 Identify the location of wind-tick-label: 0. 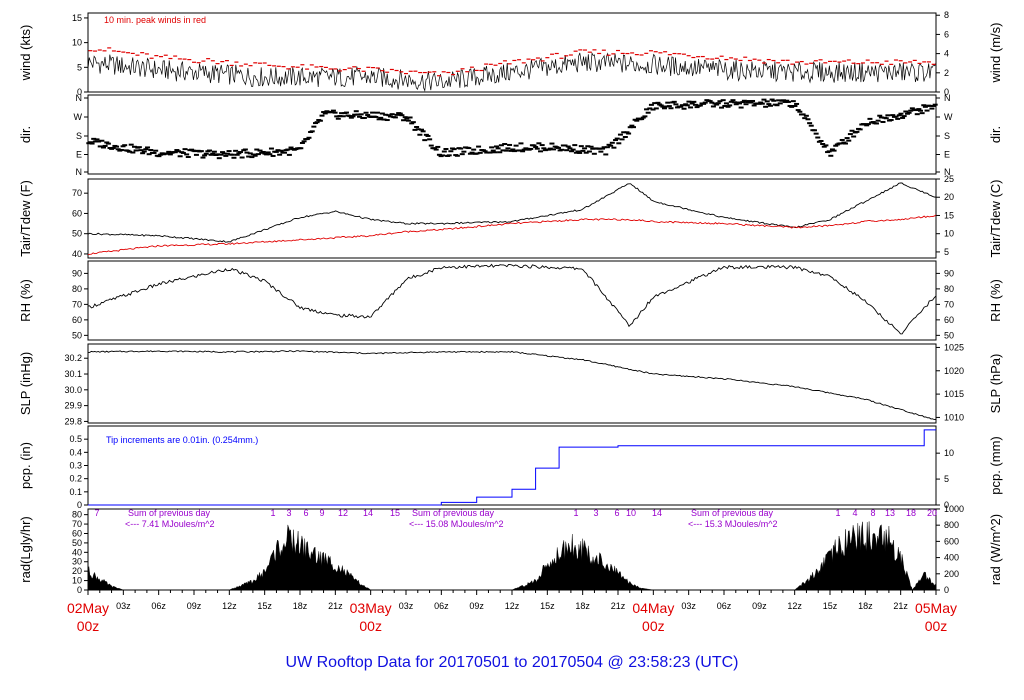
(79, 92).